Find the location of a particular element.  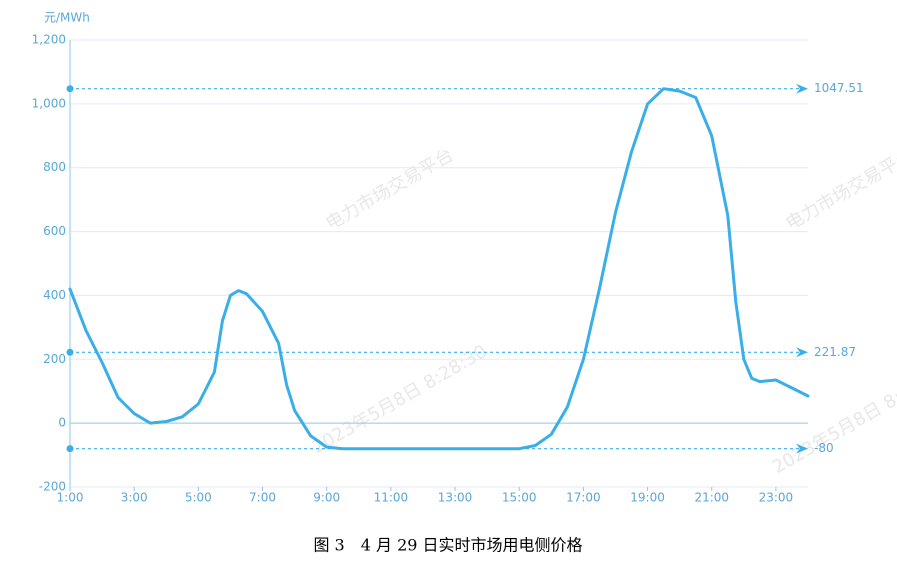

x-tick-label: 15:00 is located at coordinates (519, 498).